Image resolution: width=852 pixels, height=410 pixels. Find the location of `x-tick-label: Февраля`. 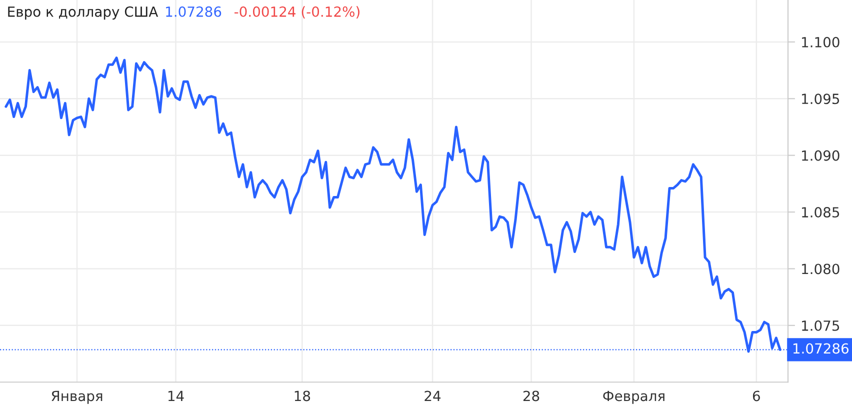

x-tick-label: Февраля is located at coordinates (633, 397).